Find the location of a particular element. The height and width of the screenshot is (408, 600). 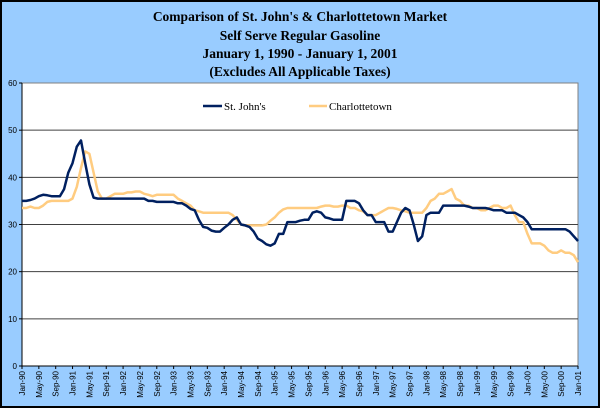

x-tick-label: Sep-99 is located at coordinates (511, 383).